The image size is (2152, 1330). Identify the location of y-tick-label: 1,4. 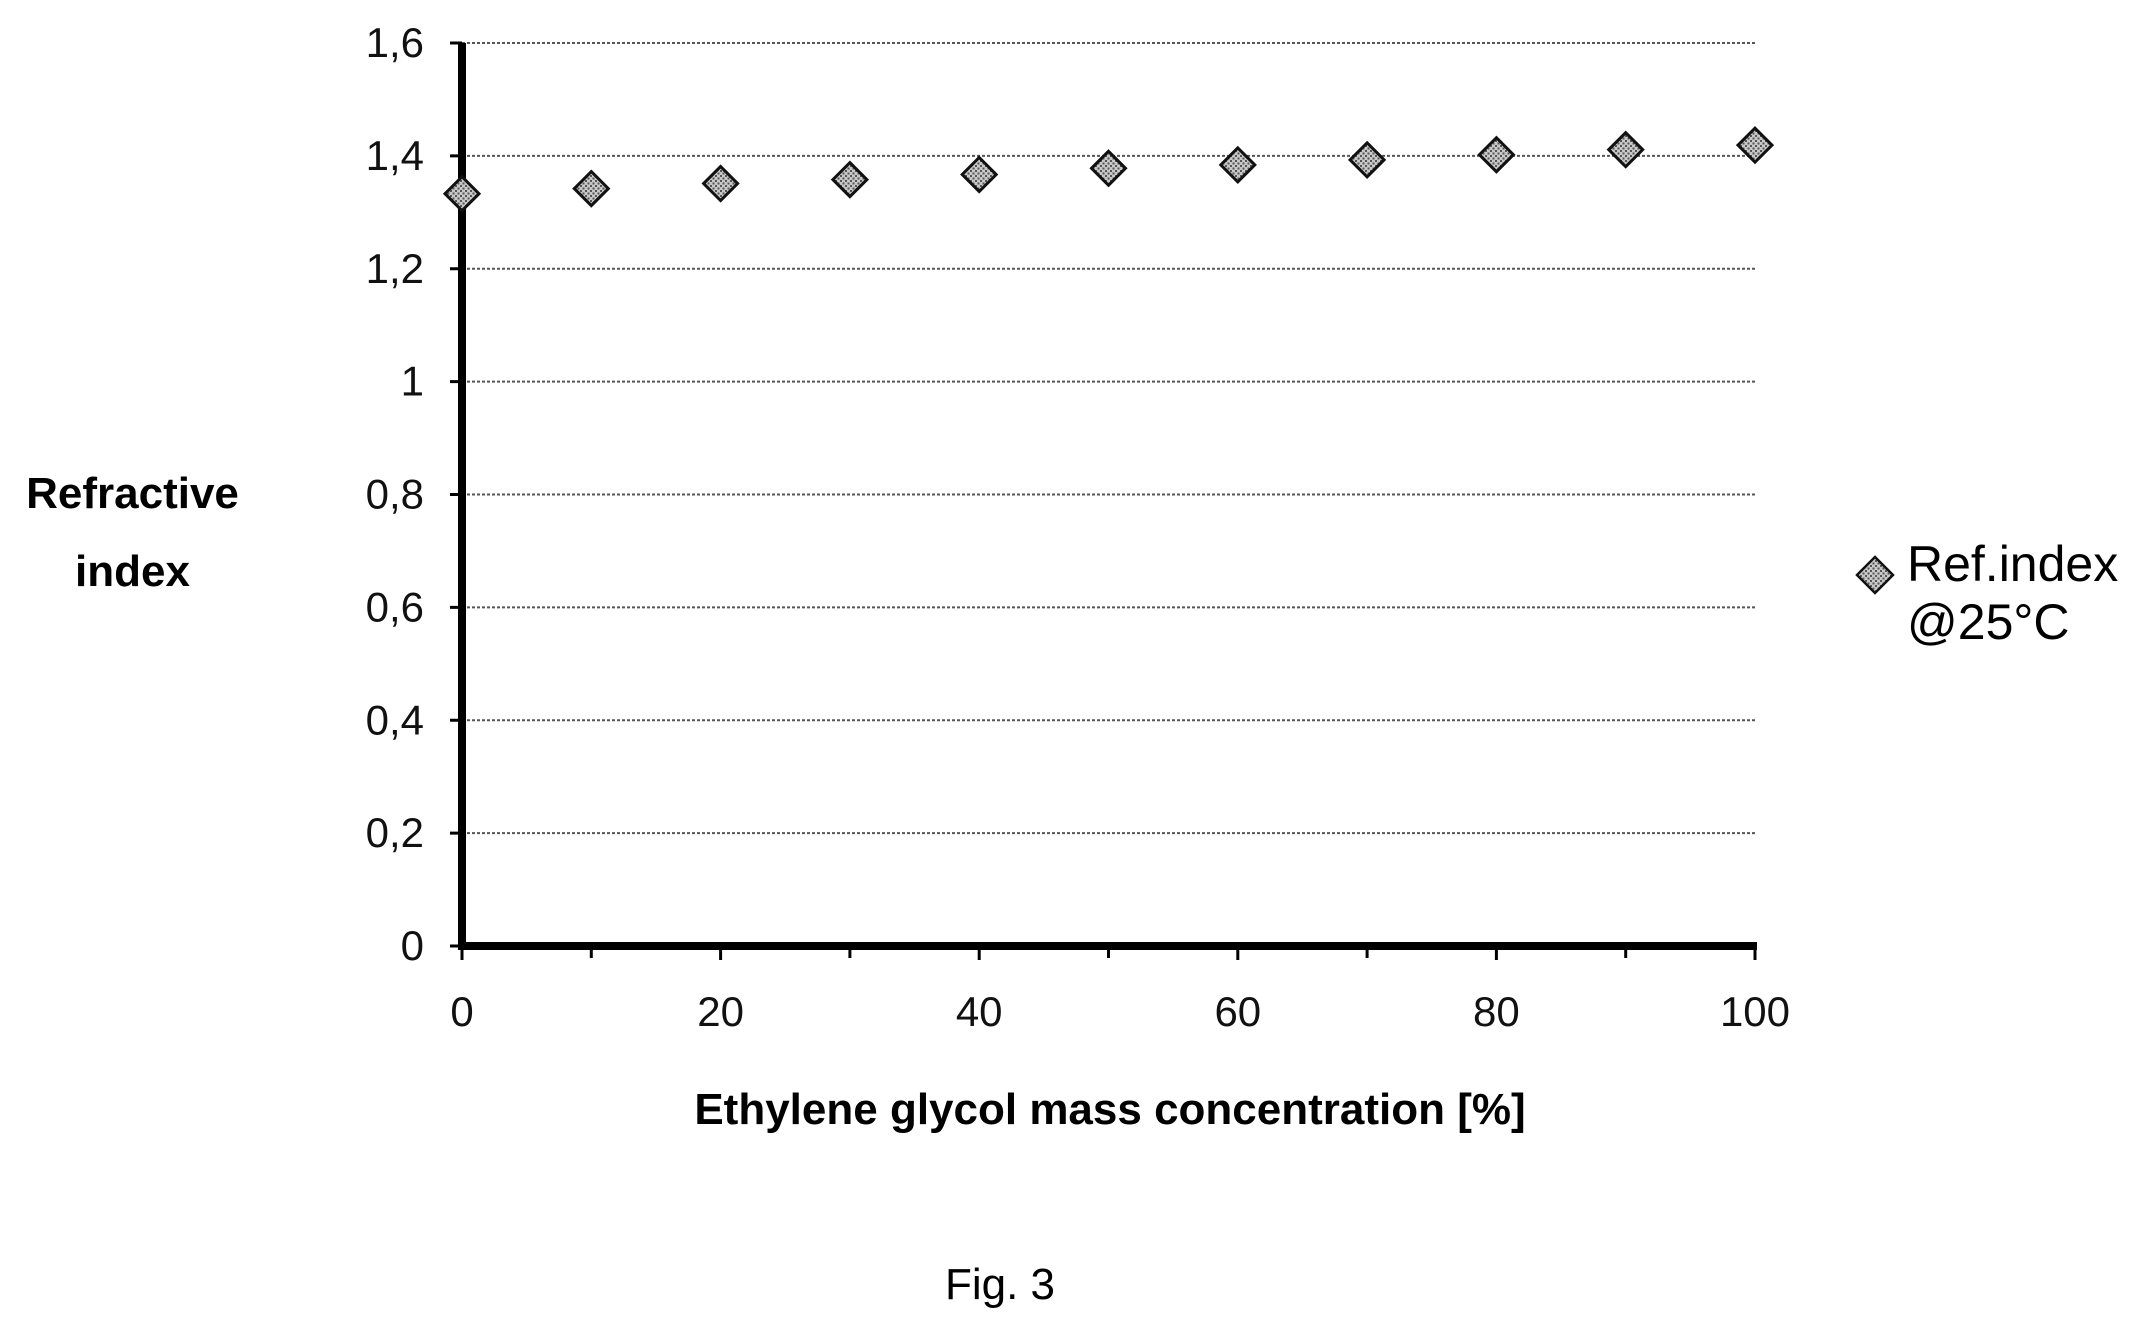
(395, 155).